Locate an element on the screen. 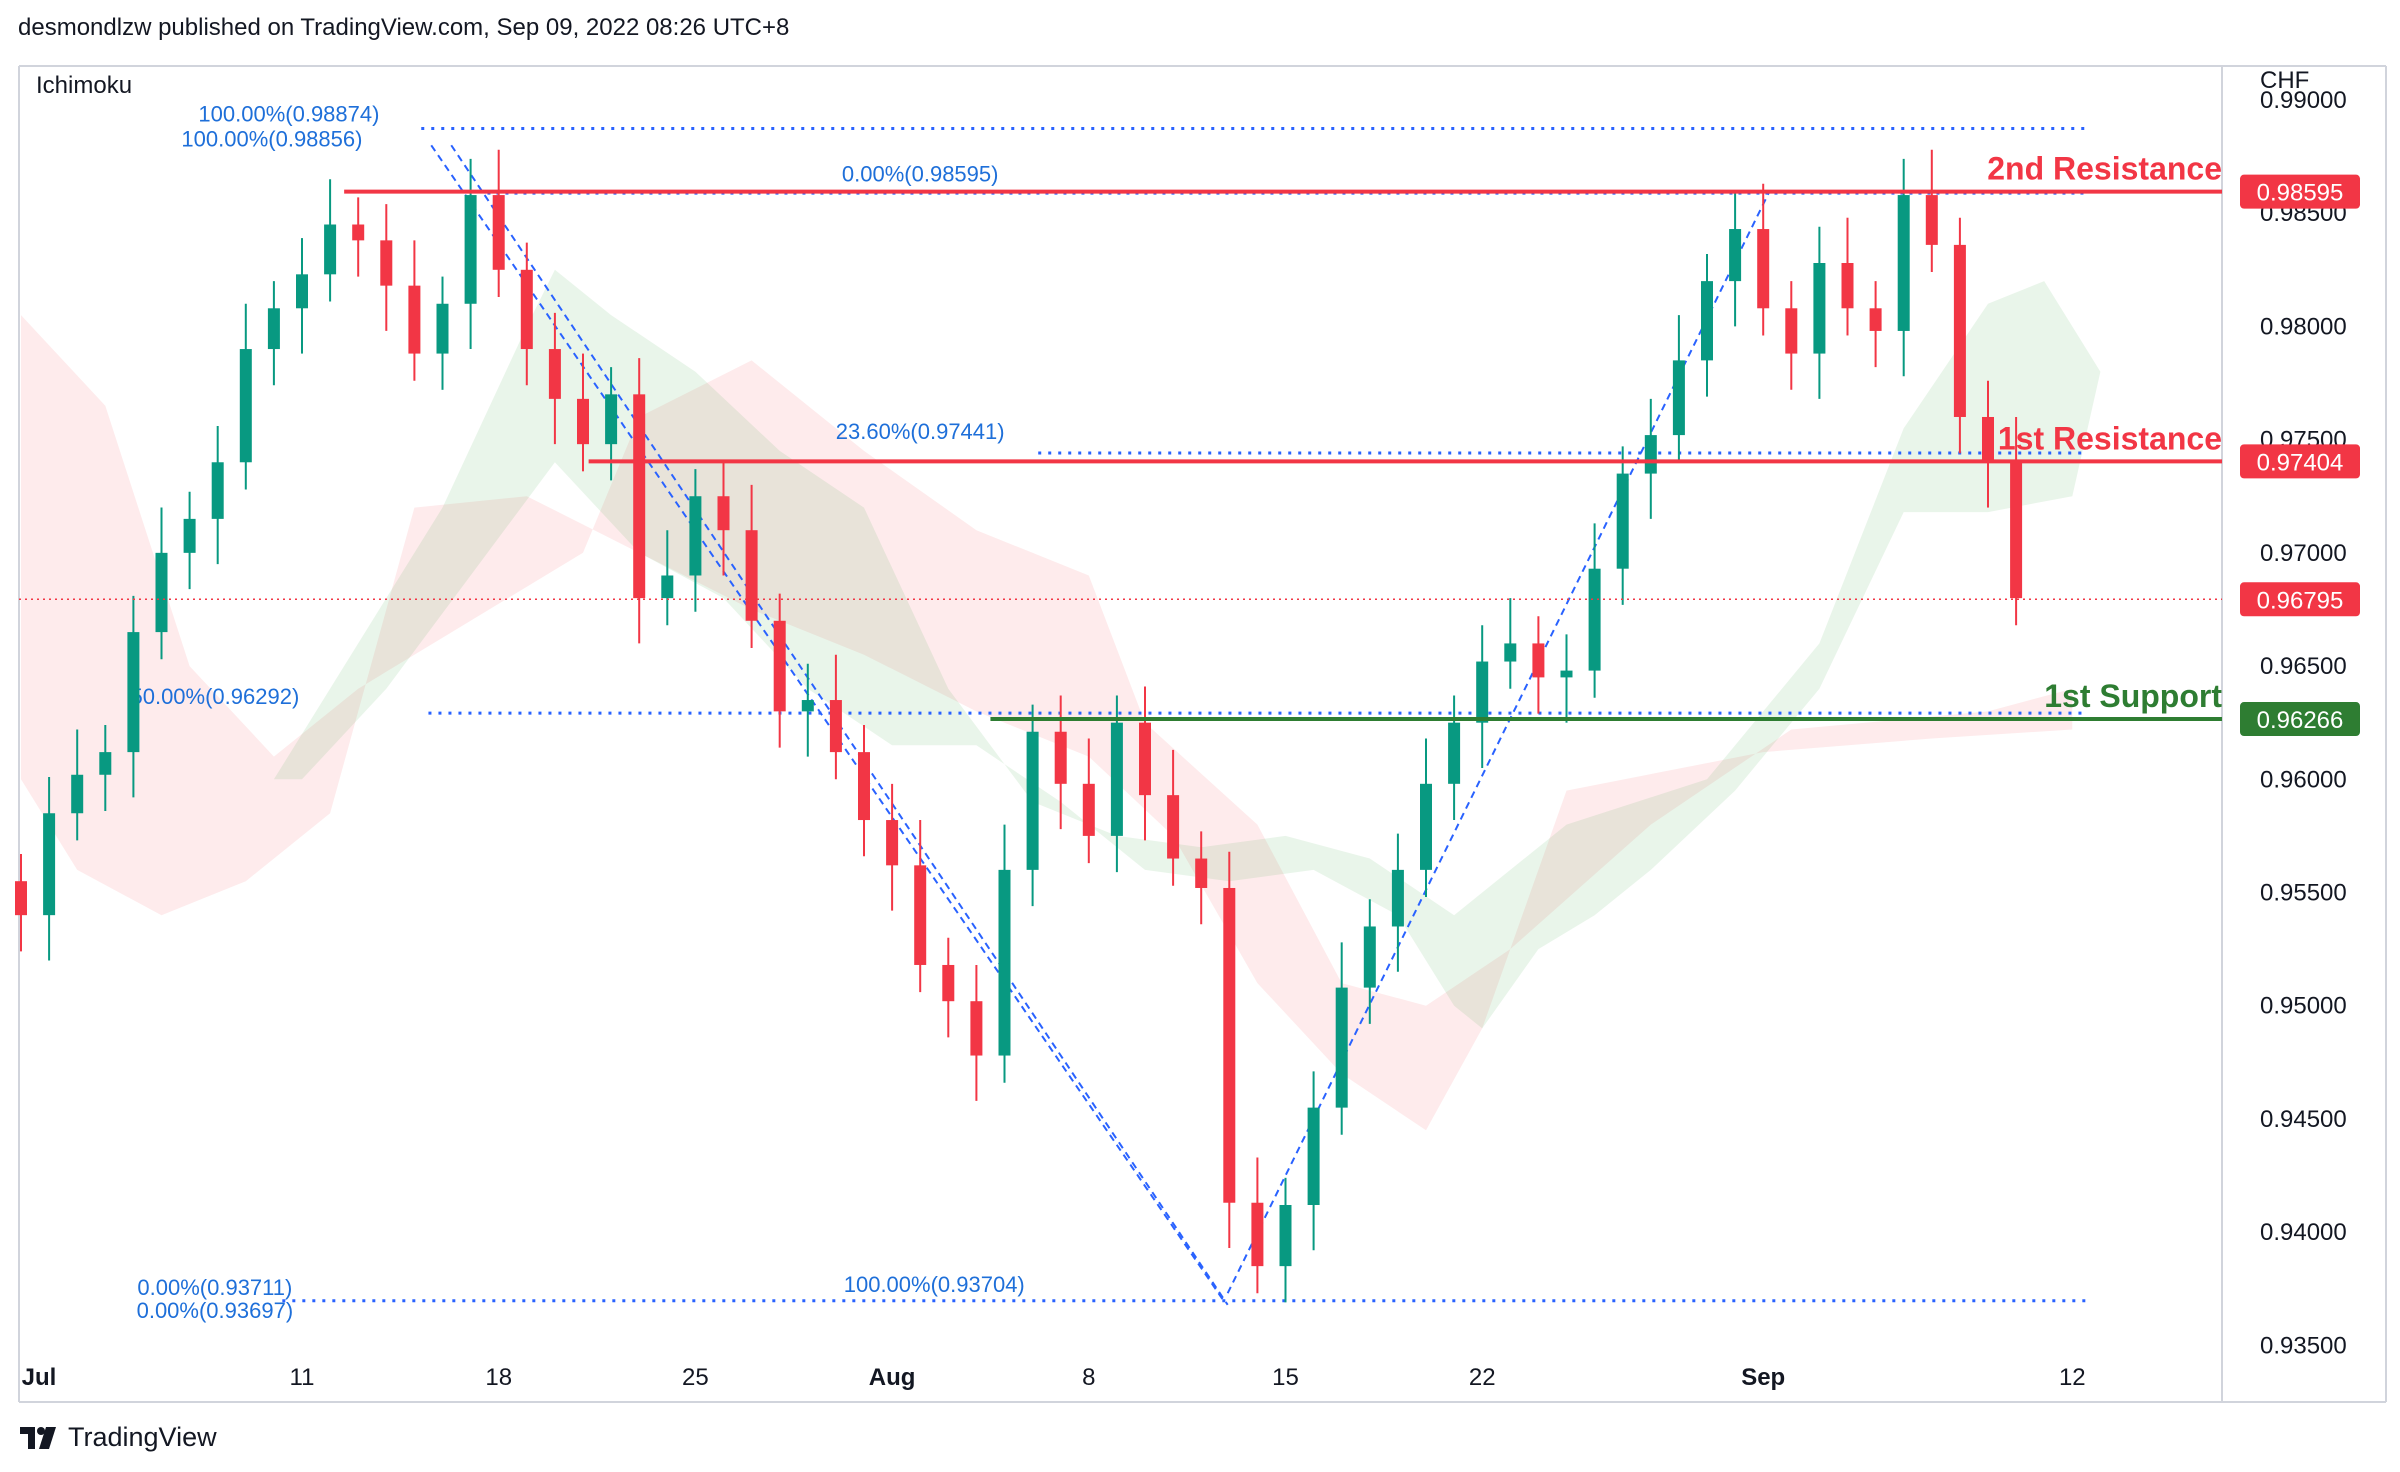 The image size is (2400, 1472). price-tick-label: 0.97000 is located at coordinates (2303, 553).